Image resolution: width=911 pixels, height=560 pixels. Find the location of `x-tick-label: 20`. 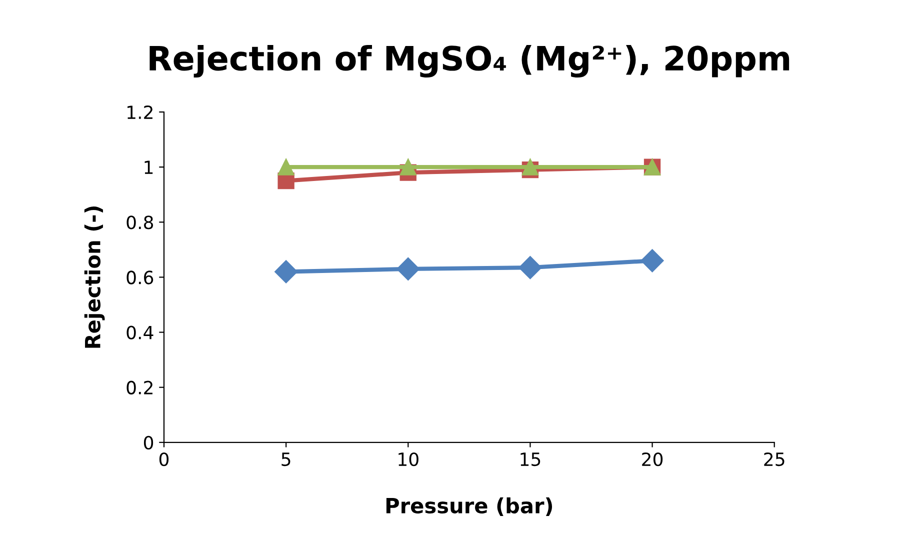

x-tick-label: 20 is located at coordinates (652, 459).